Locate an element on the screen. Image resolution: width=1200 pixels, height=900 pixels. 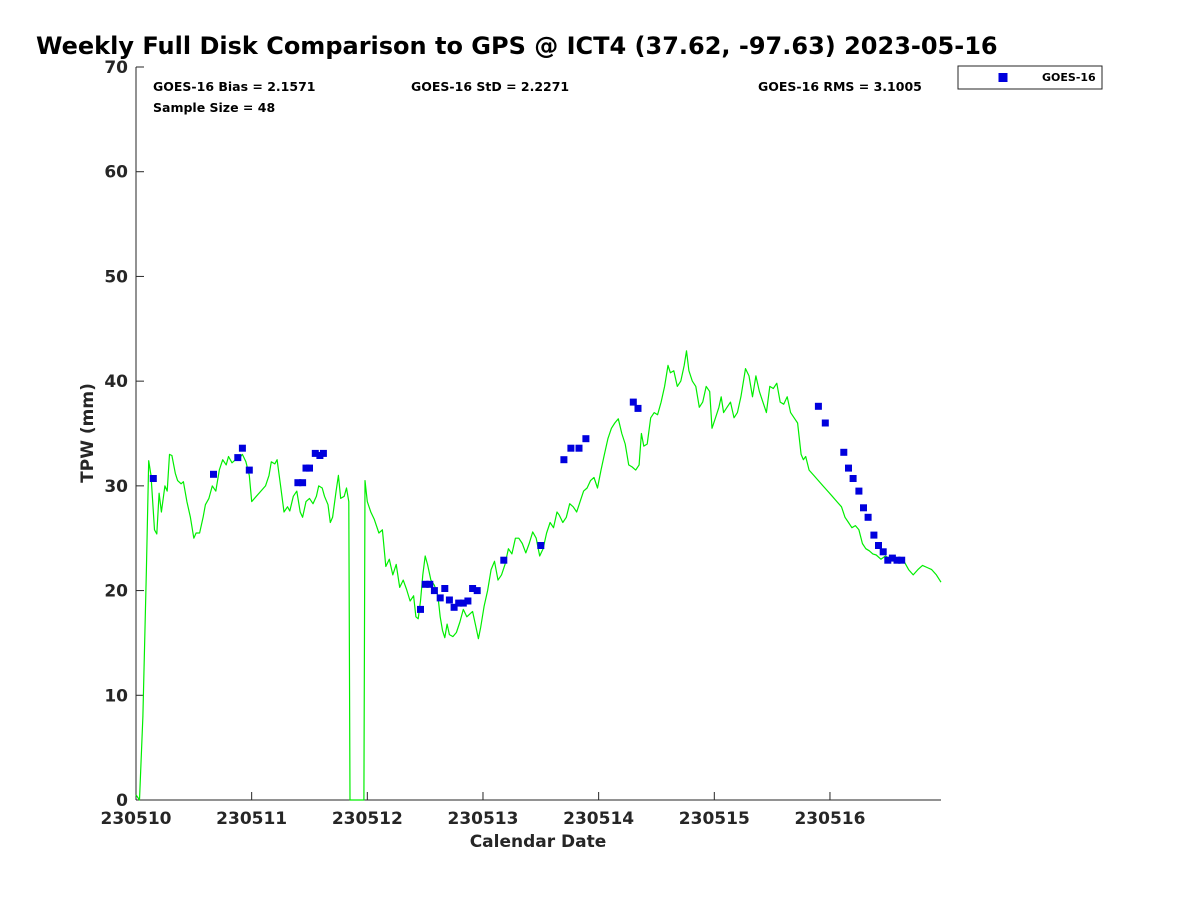
y-tick-label: 30 is located at coordinates (116, 487).